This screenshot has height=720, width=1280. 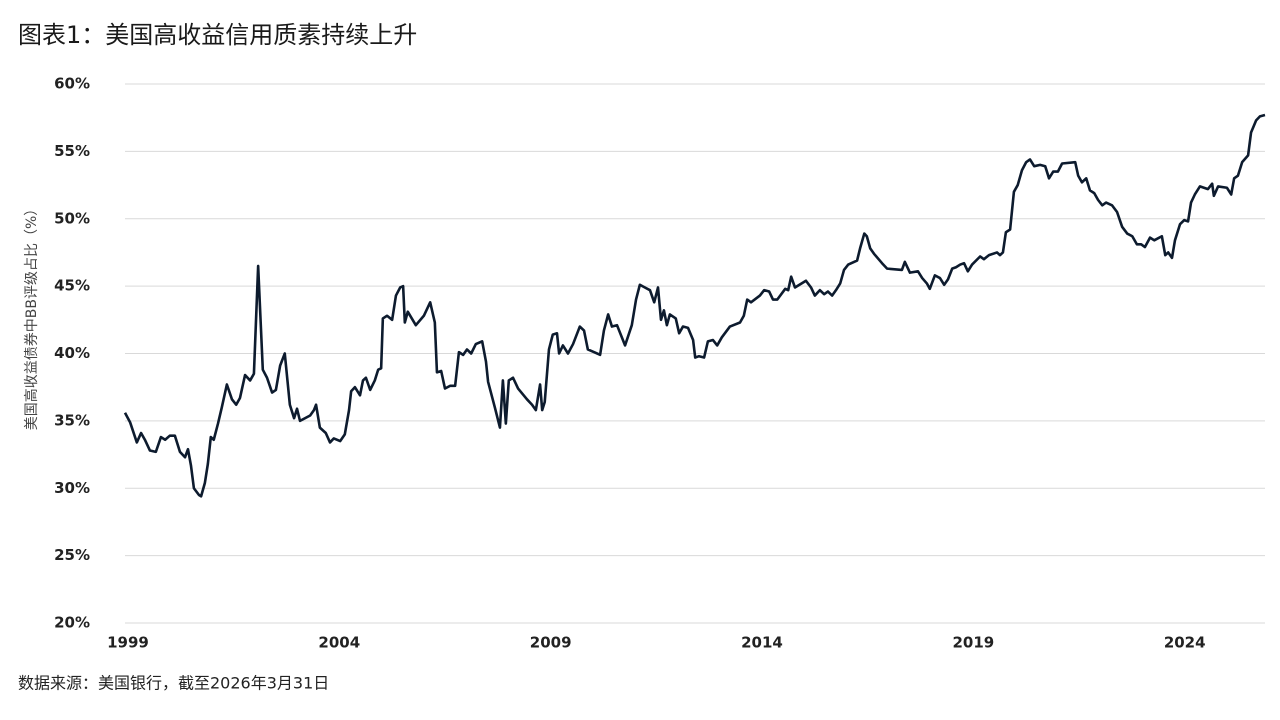 What do you see at coordinates (72, 286) in the screenshot?
I see `y-tick-label: 45%` at bounding box center [72, 286].